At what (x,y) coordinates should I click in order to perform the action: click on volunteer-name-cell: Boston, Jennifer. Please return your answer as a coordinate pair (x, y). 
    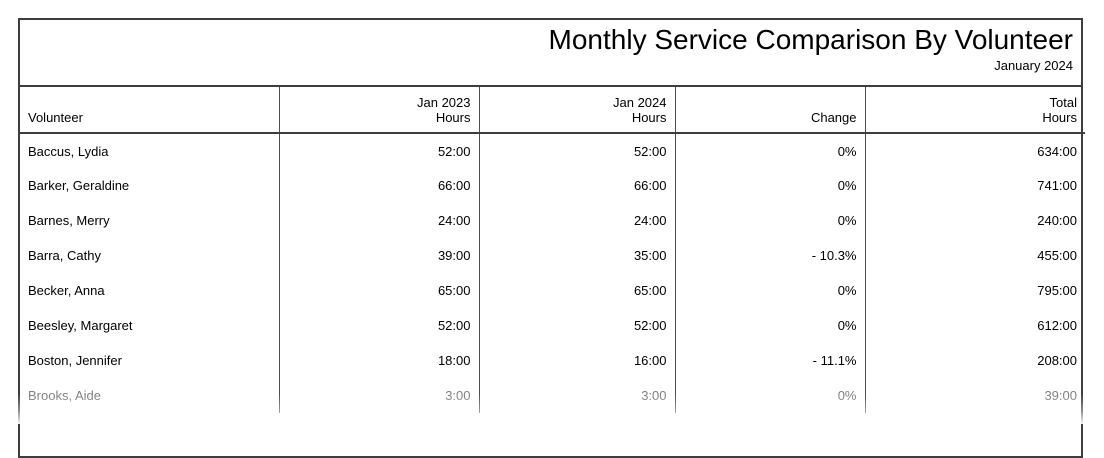
    Looking at the image, I should click on (149, 360).